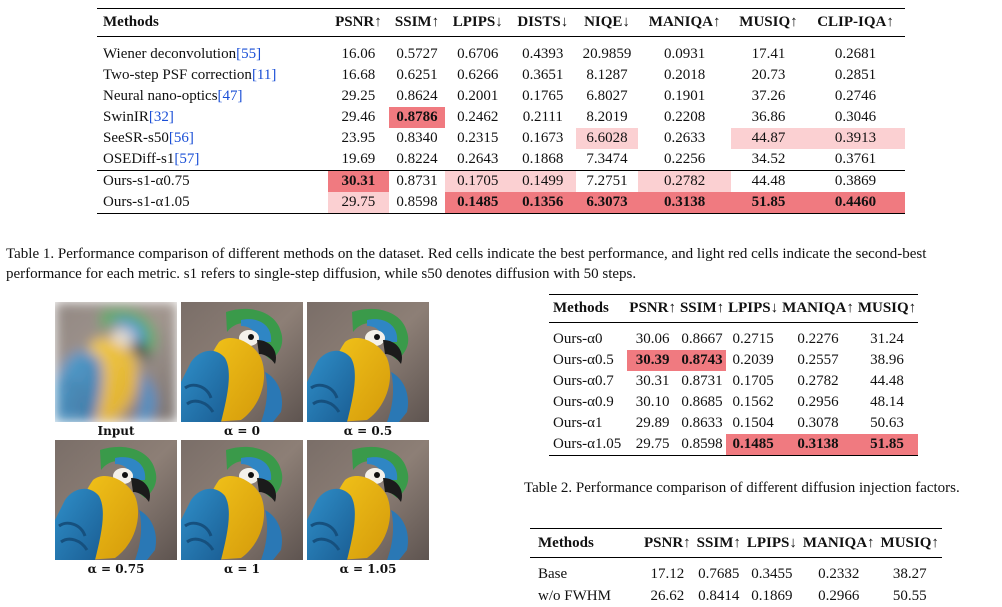  Describe the element at coordinates (772, 595) in the screenshot. I see `value-cell: 0.1869` at that location.